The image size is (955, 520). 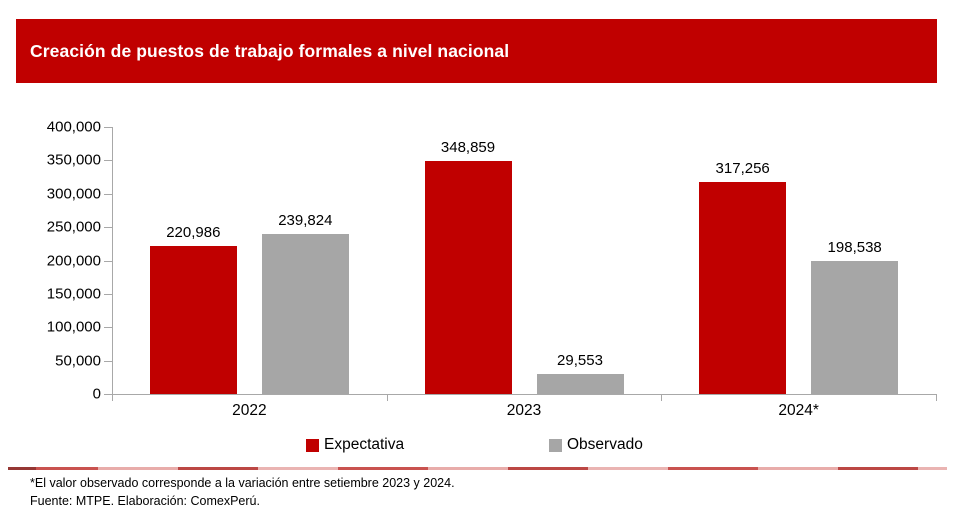 I want to click on legend-label-expectativa: Expectativa, so click(x=364, y=444).